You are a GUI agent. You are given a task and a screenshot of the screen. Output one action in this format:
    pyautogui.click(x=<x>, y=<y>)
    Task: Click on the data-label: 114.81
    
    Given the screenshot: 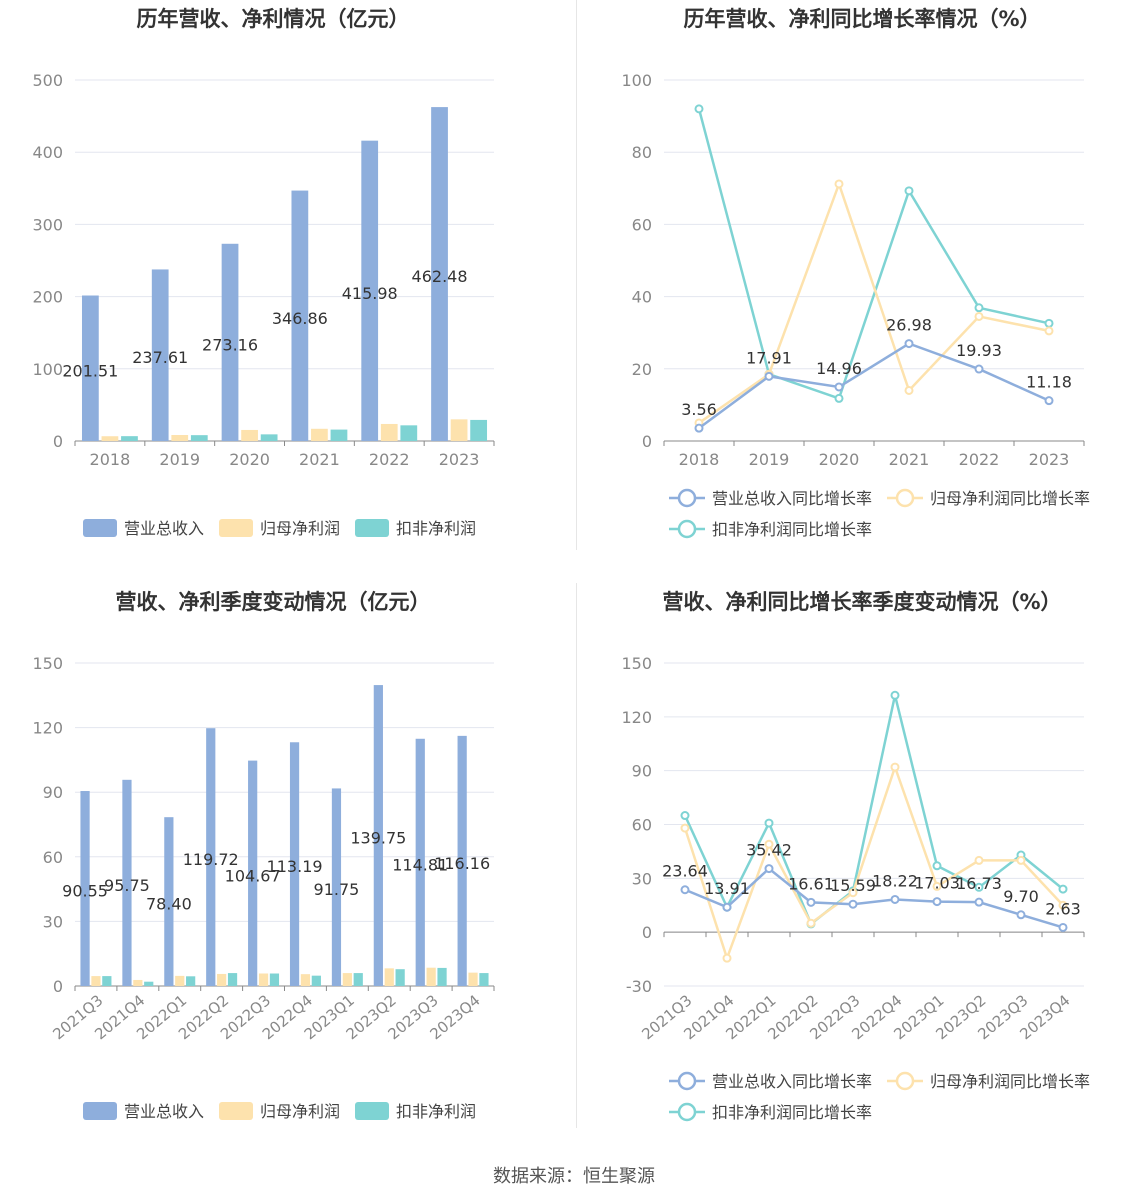 What is the action you would take?
    pyautogui.click(x=420, y=864)
    